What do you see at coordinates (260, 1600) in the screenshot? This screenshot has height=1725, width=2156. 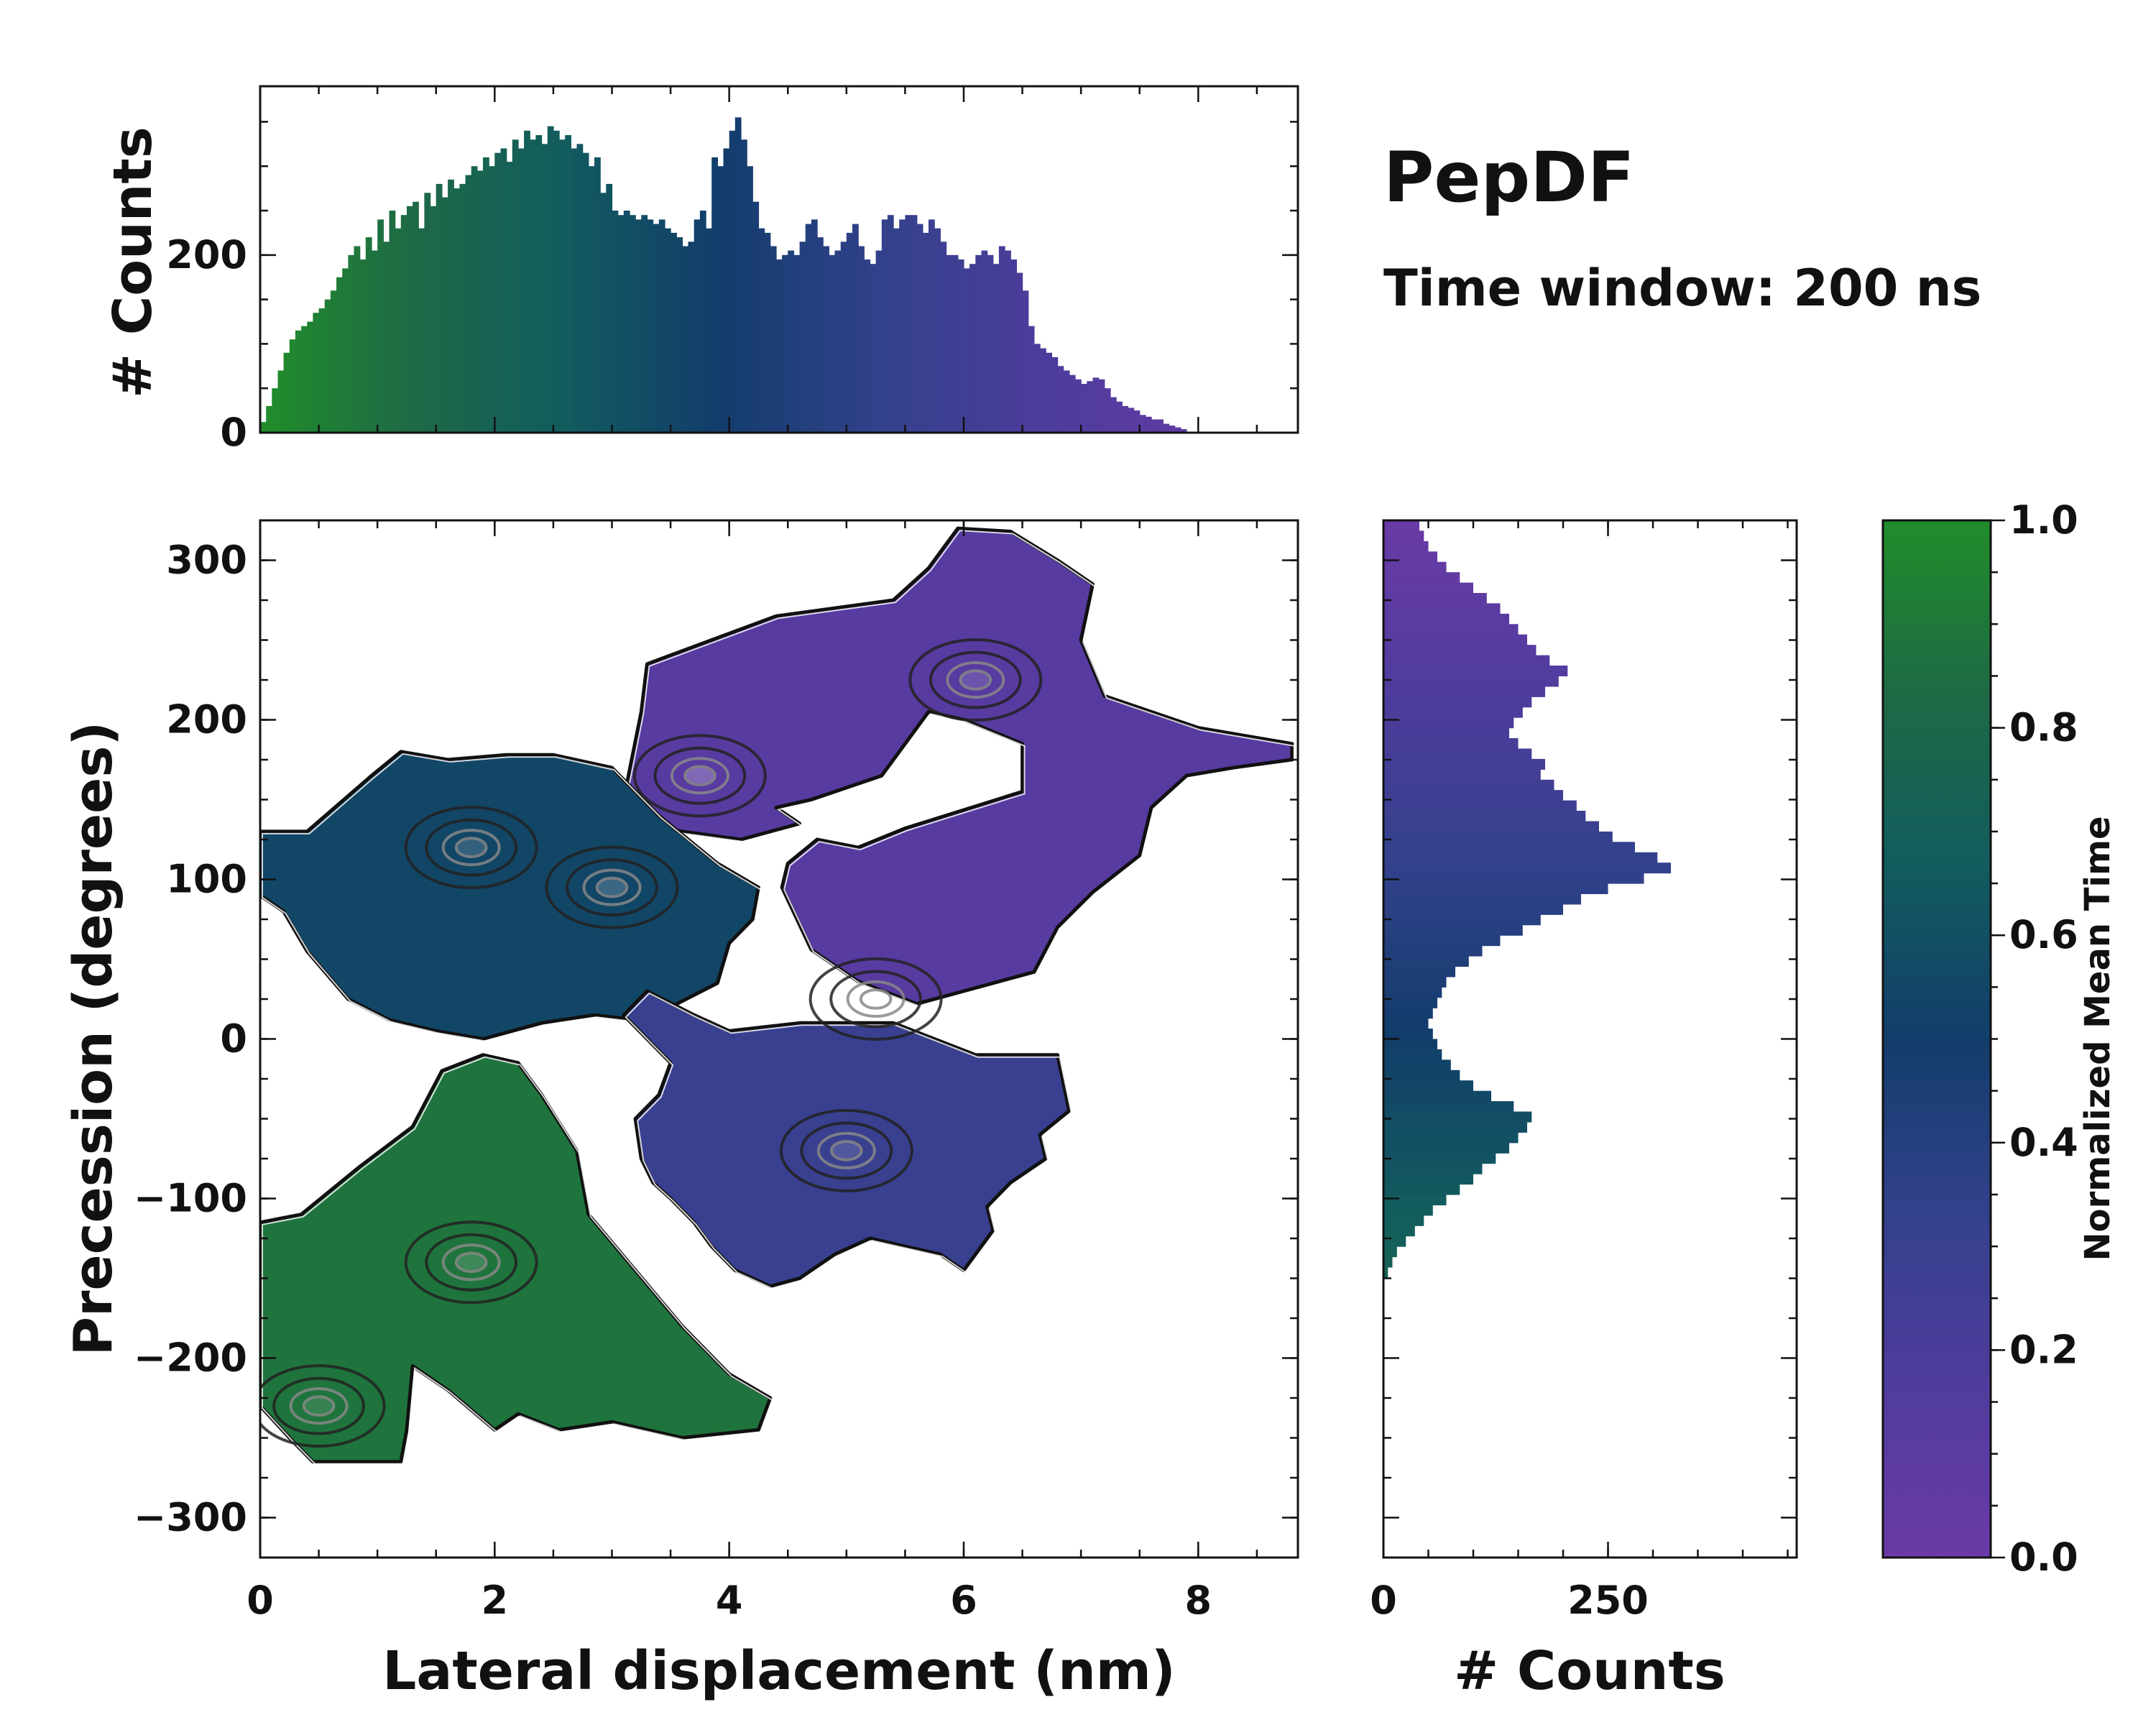 I see `main-xtick-label: 0` at bounding box center [260, 1600].